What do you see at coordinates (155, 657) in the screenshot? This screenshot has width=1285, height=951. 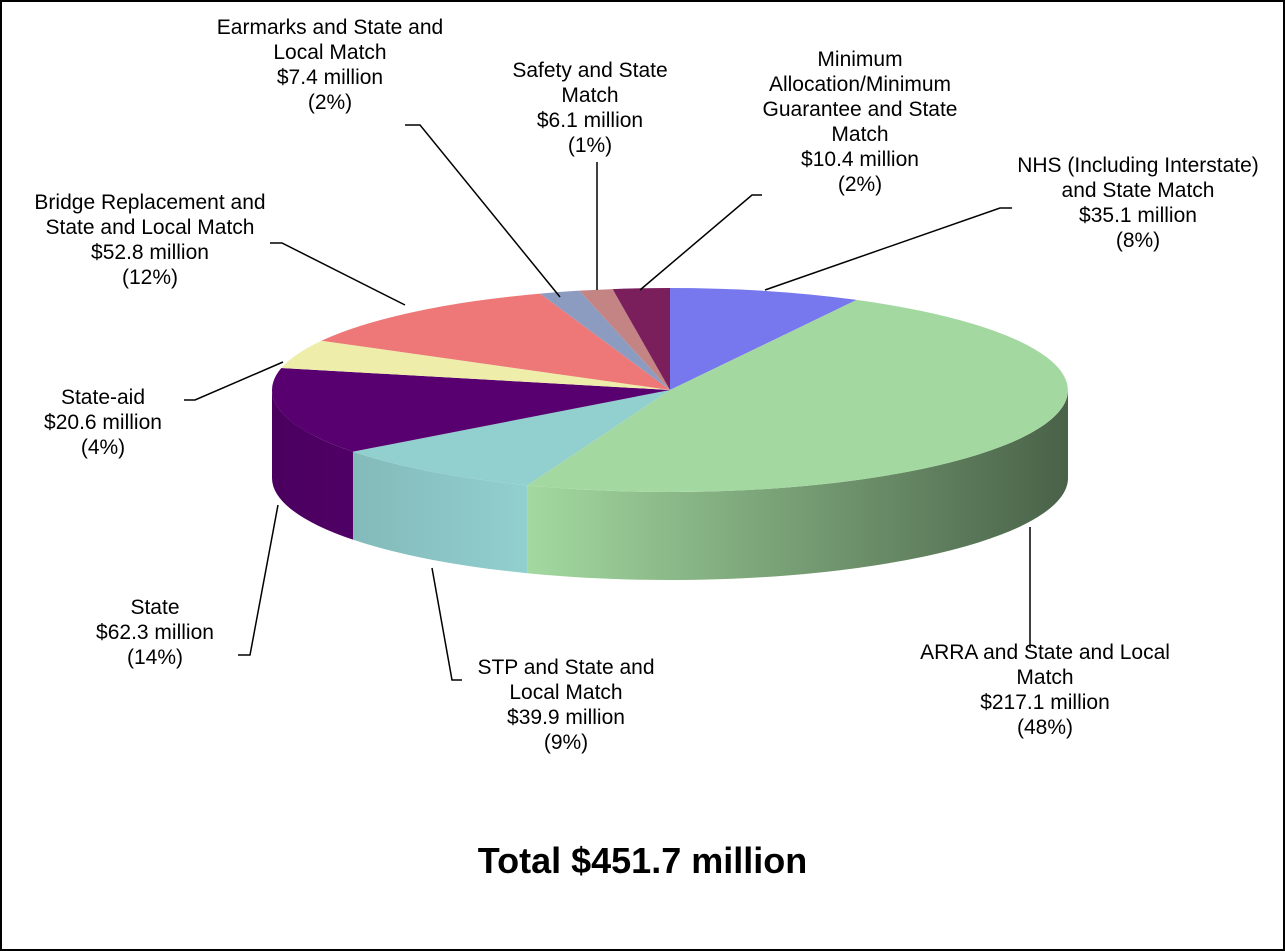 I see `percent-label: (14%)` at bounding box center [155, 657].